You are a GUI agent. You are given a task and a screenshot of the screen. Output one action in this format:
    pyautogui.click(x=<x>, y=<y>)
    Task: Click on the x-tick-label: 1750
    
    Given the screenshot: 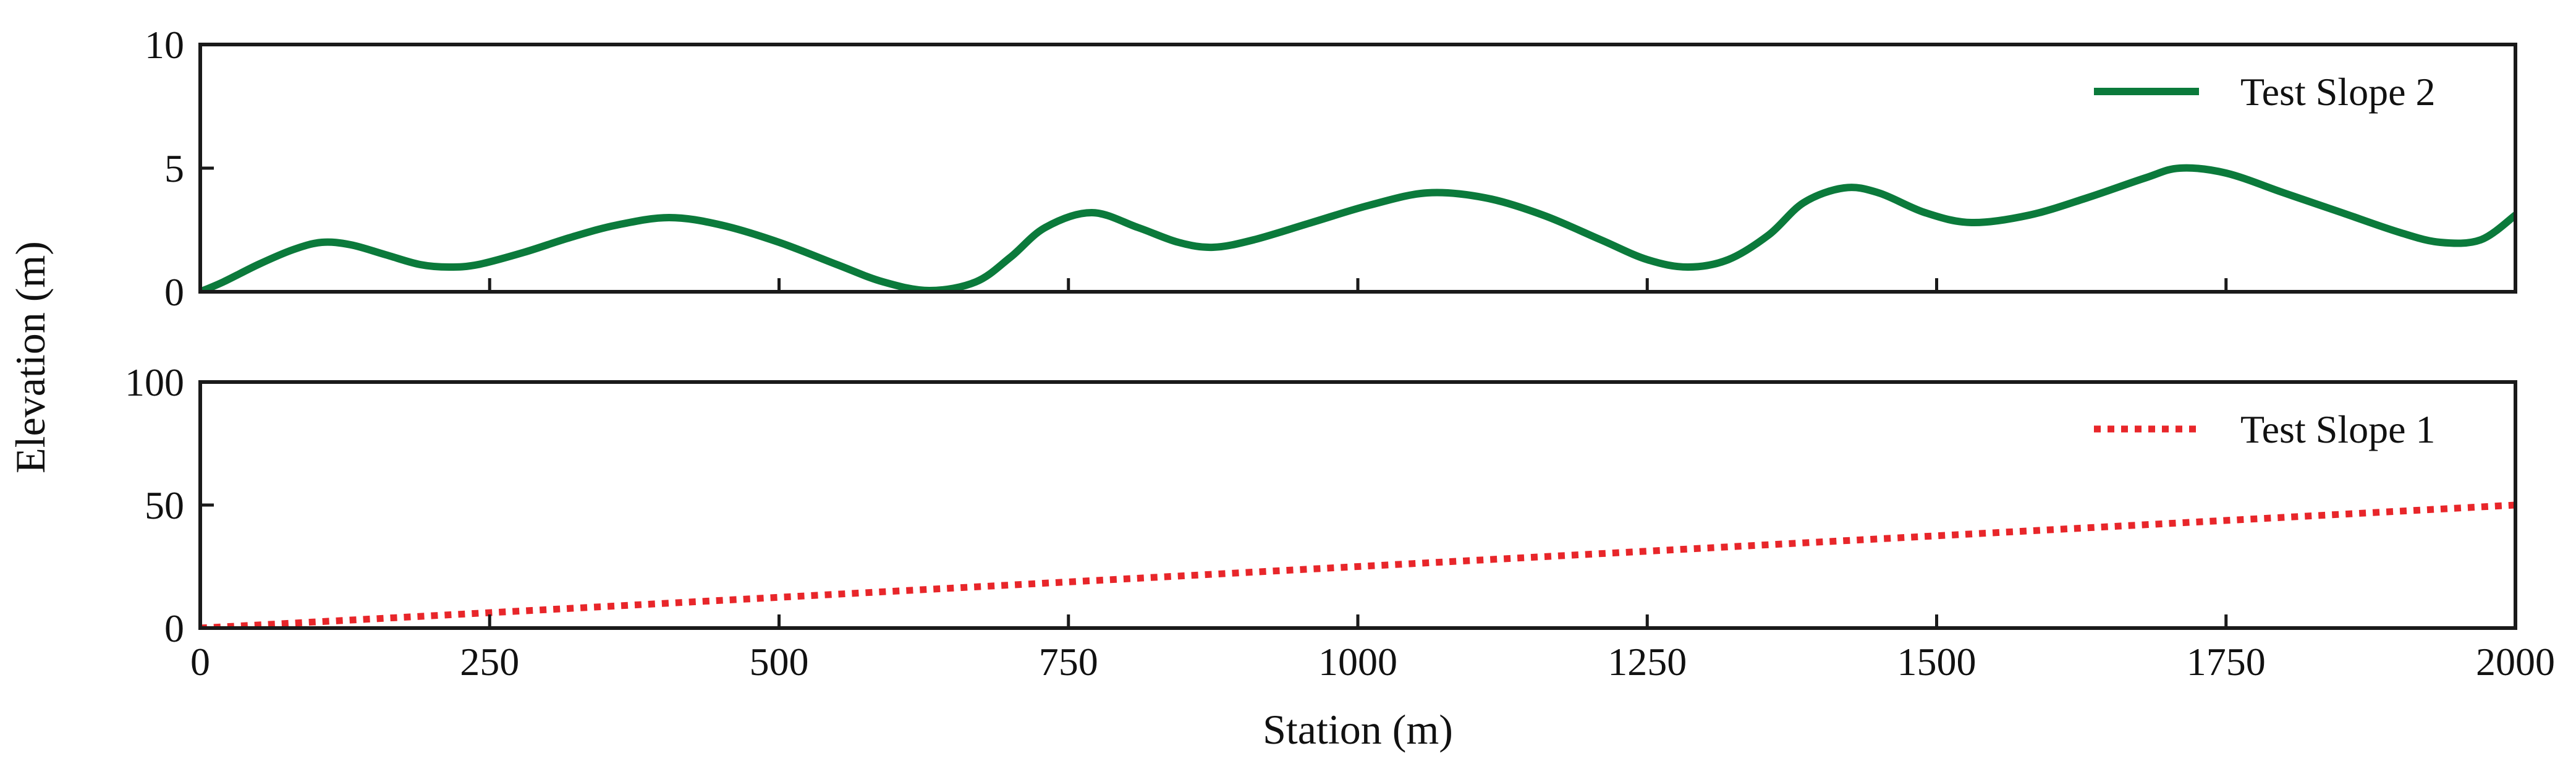 What is the action you would take?
    pyautogui.click(x=2226, y=662)
    